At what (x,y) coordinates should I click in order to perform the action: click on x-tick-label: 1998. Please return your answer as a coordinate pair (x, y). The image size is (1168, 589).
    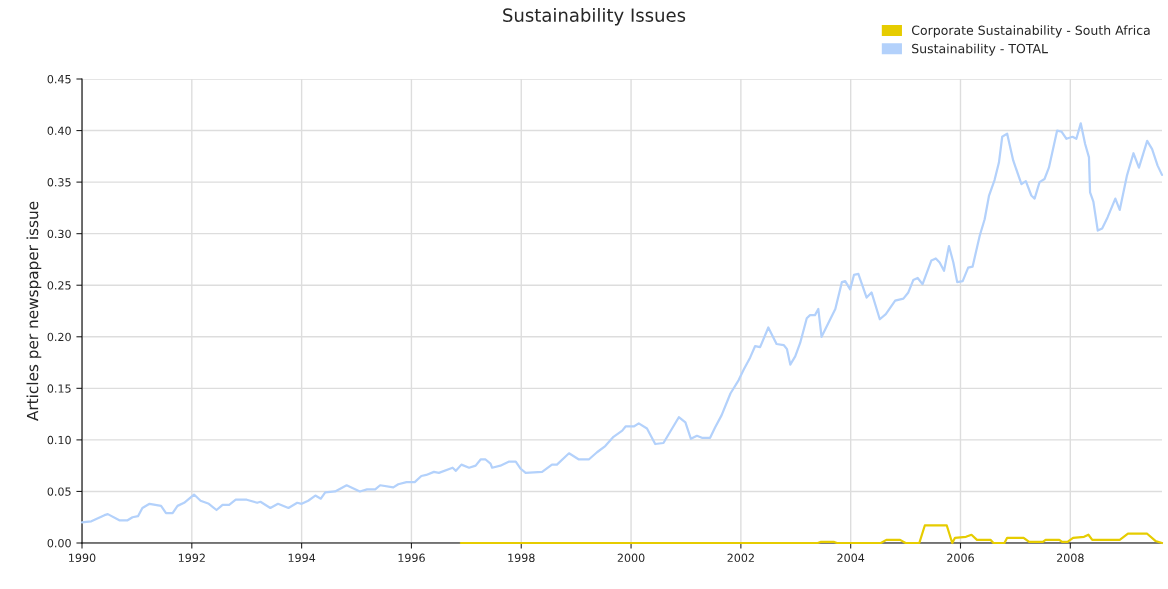
    Looking at the image, I should click on (521, 558).